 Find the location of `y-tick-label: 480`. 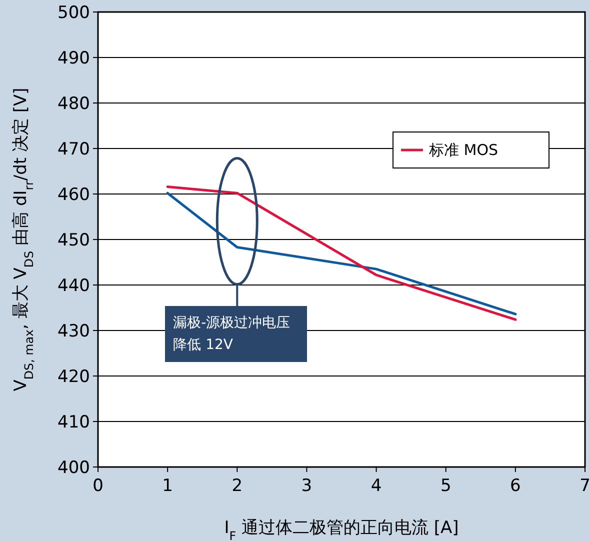

y-tick-label: 480 is located at coordinates (74, 104).